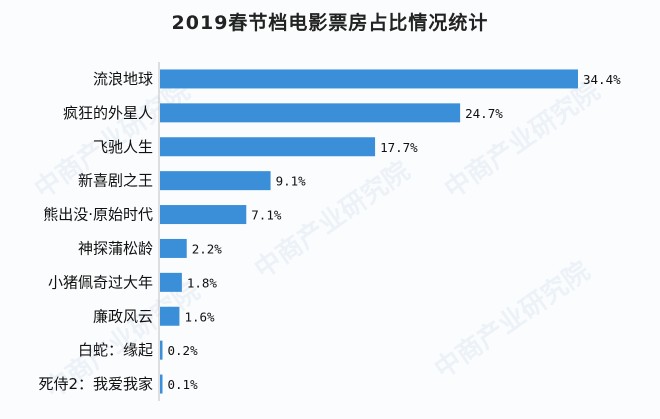 This screenshot has width=660, height=419. Describe the element at coordinates (123, 79) in the screenshot. I see `category-label: 流浪地球` at that location.